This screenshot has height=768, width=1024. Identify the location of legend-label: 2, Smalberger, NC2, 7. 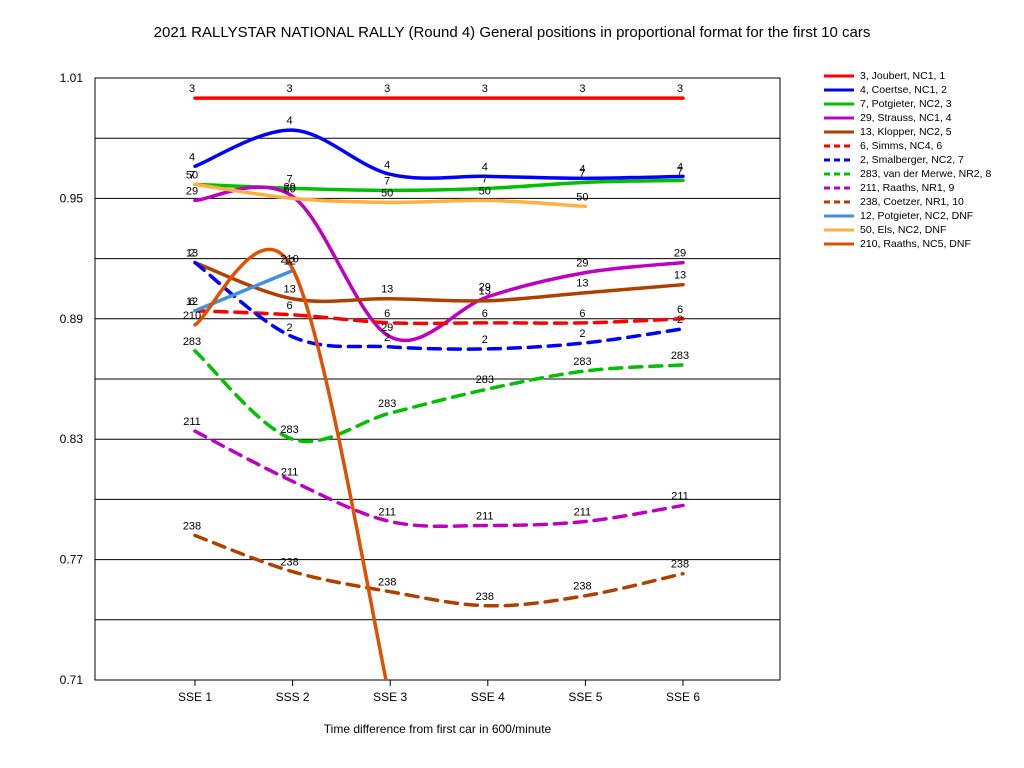
(912, 160).